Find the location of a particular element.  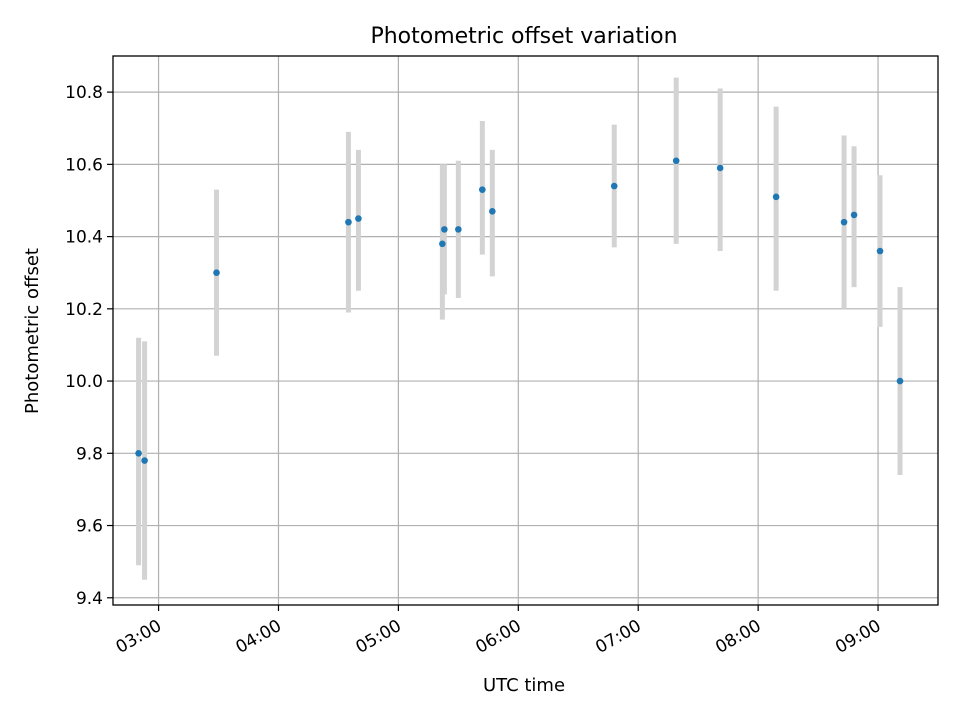

y-tick-label: 9.8 is located at coordinates (89, 454).